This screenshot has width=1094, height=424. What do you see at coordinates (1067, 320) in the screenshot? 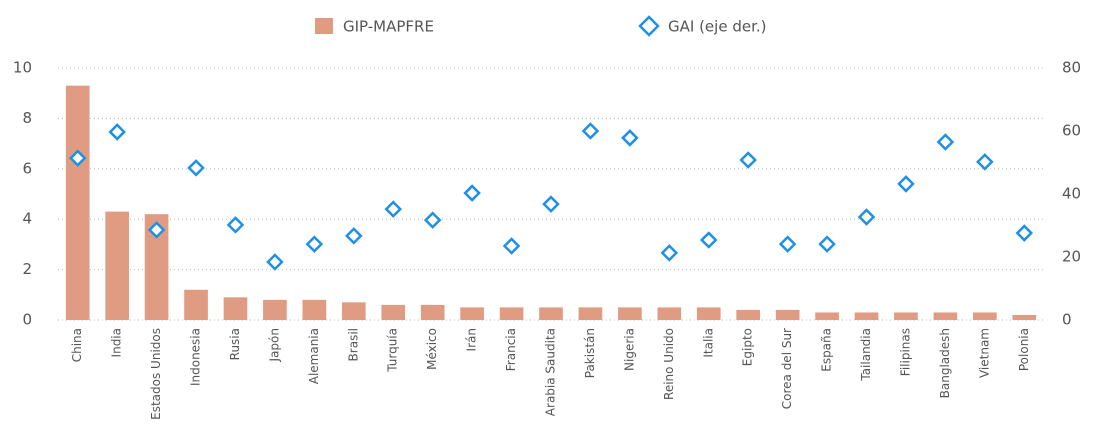
I see `y2-tick-label: 0` at bounding box center [1067, 320].